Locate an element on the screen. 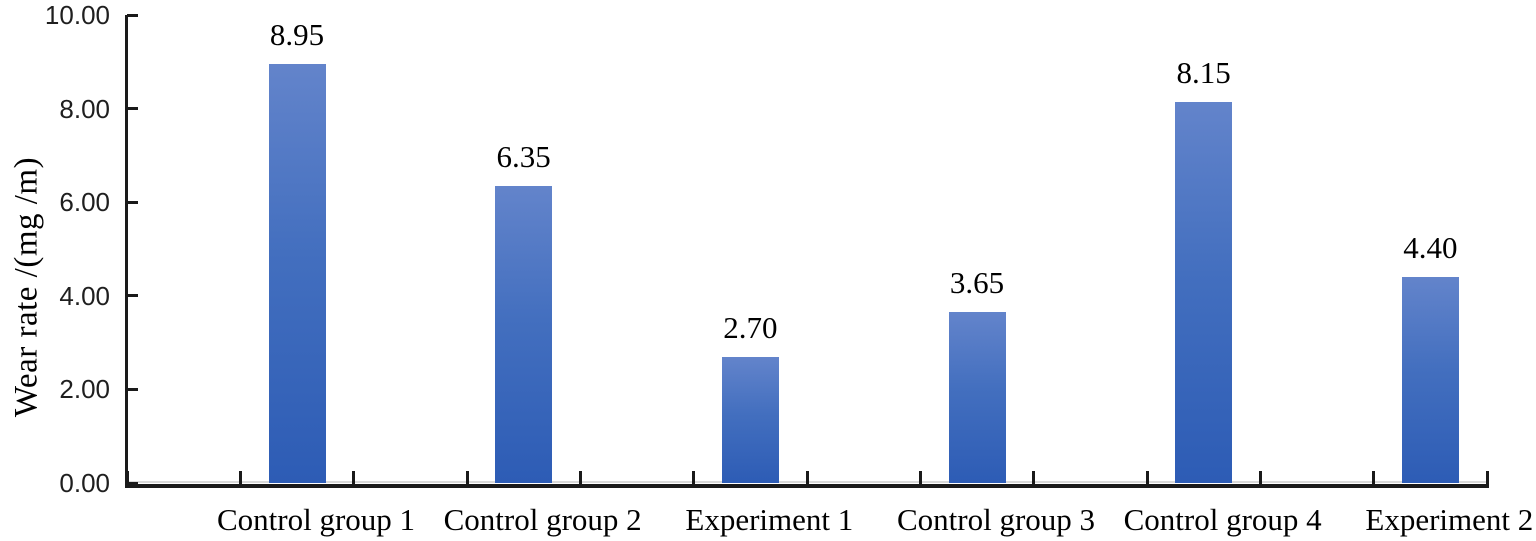 The height and width of the screenshot is (541, 1536). y-axis-line is located at coordinates (126, 251).